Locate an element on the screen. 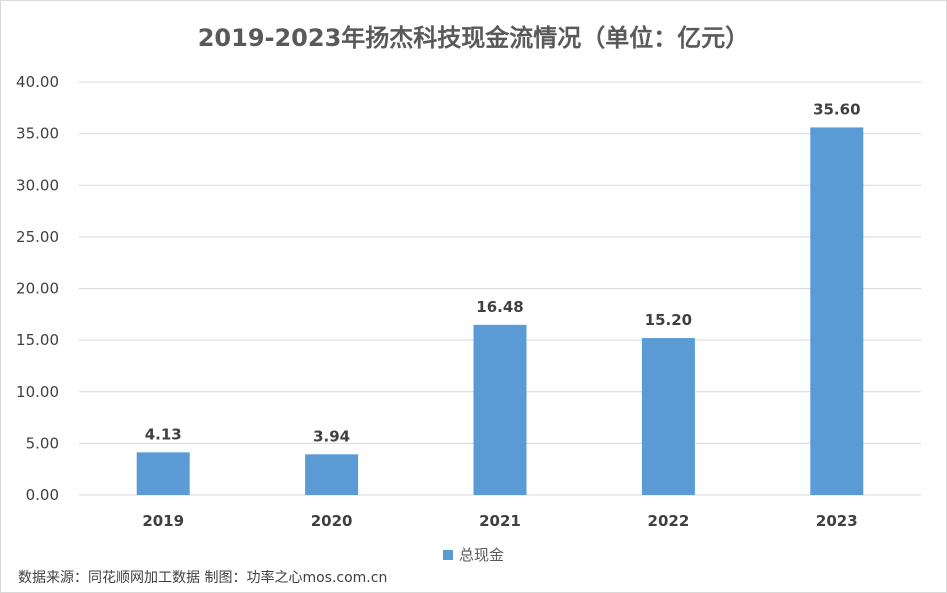 This screenshot has height=593, width=947. x-tick-label-2022: 2022 is located at coordinates (669, 521).